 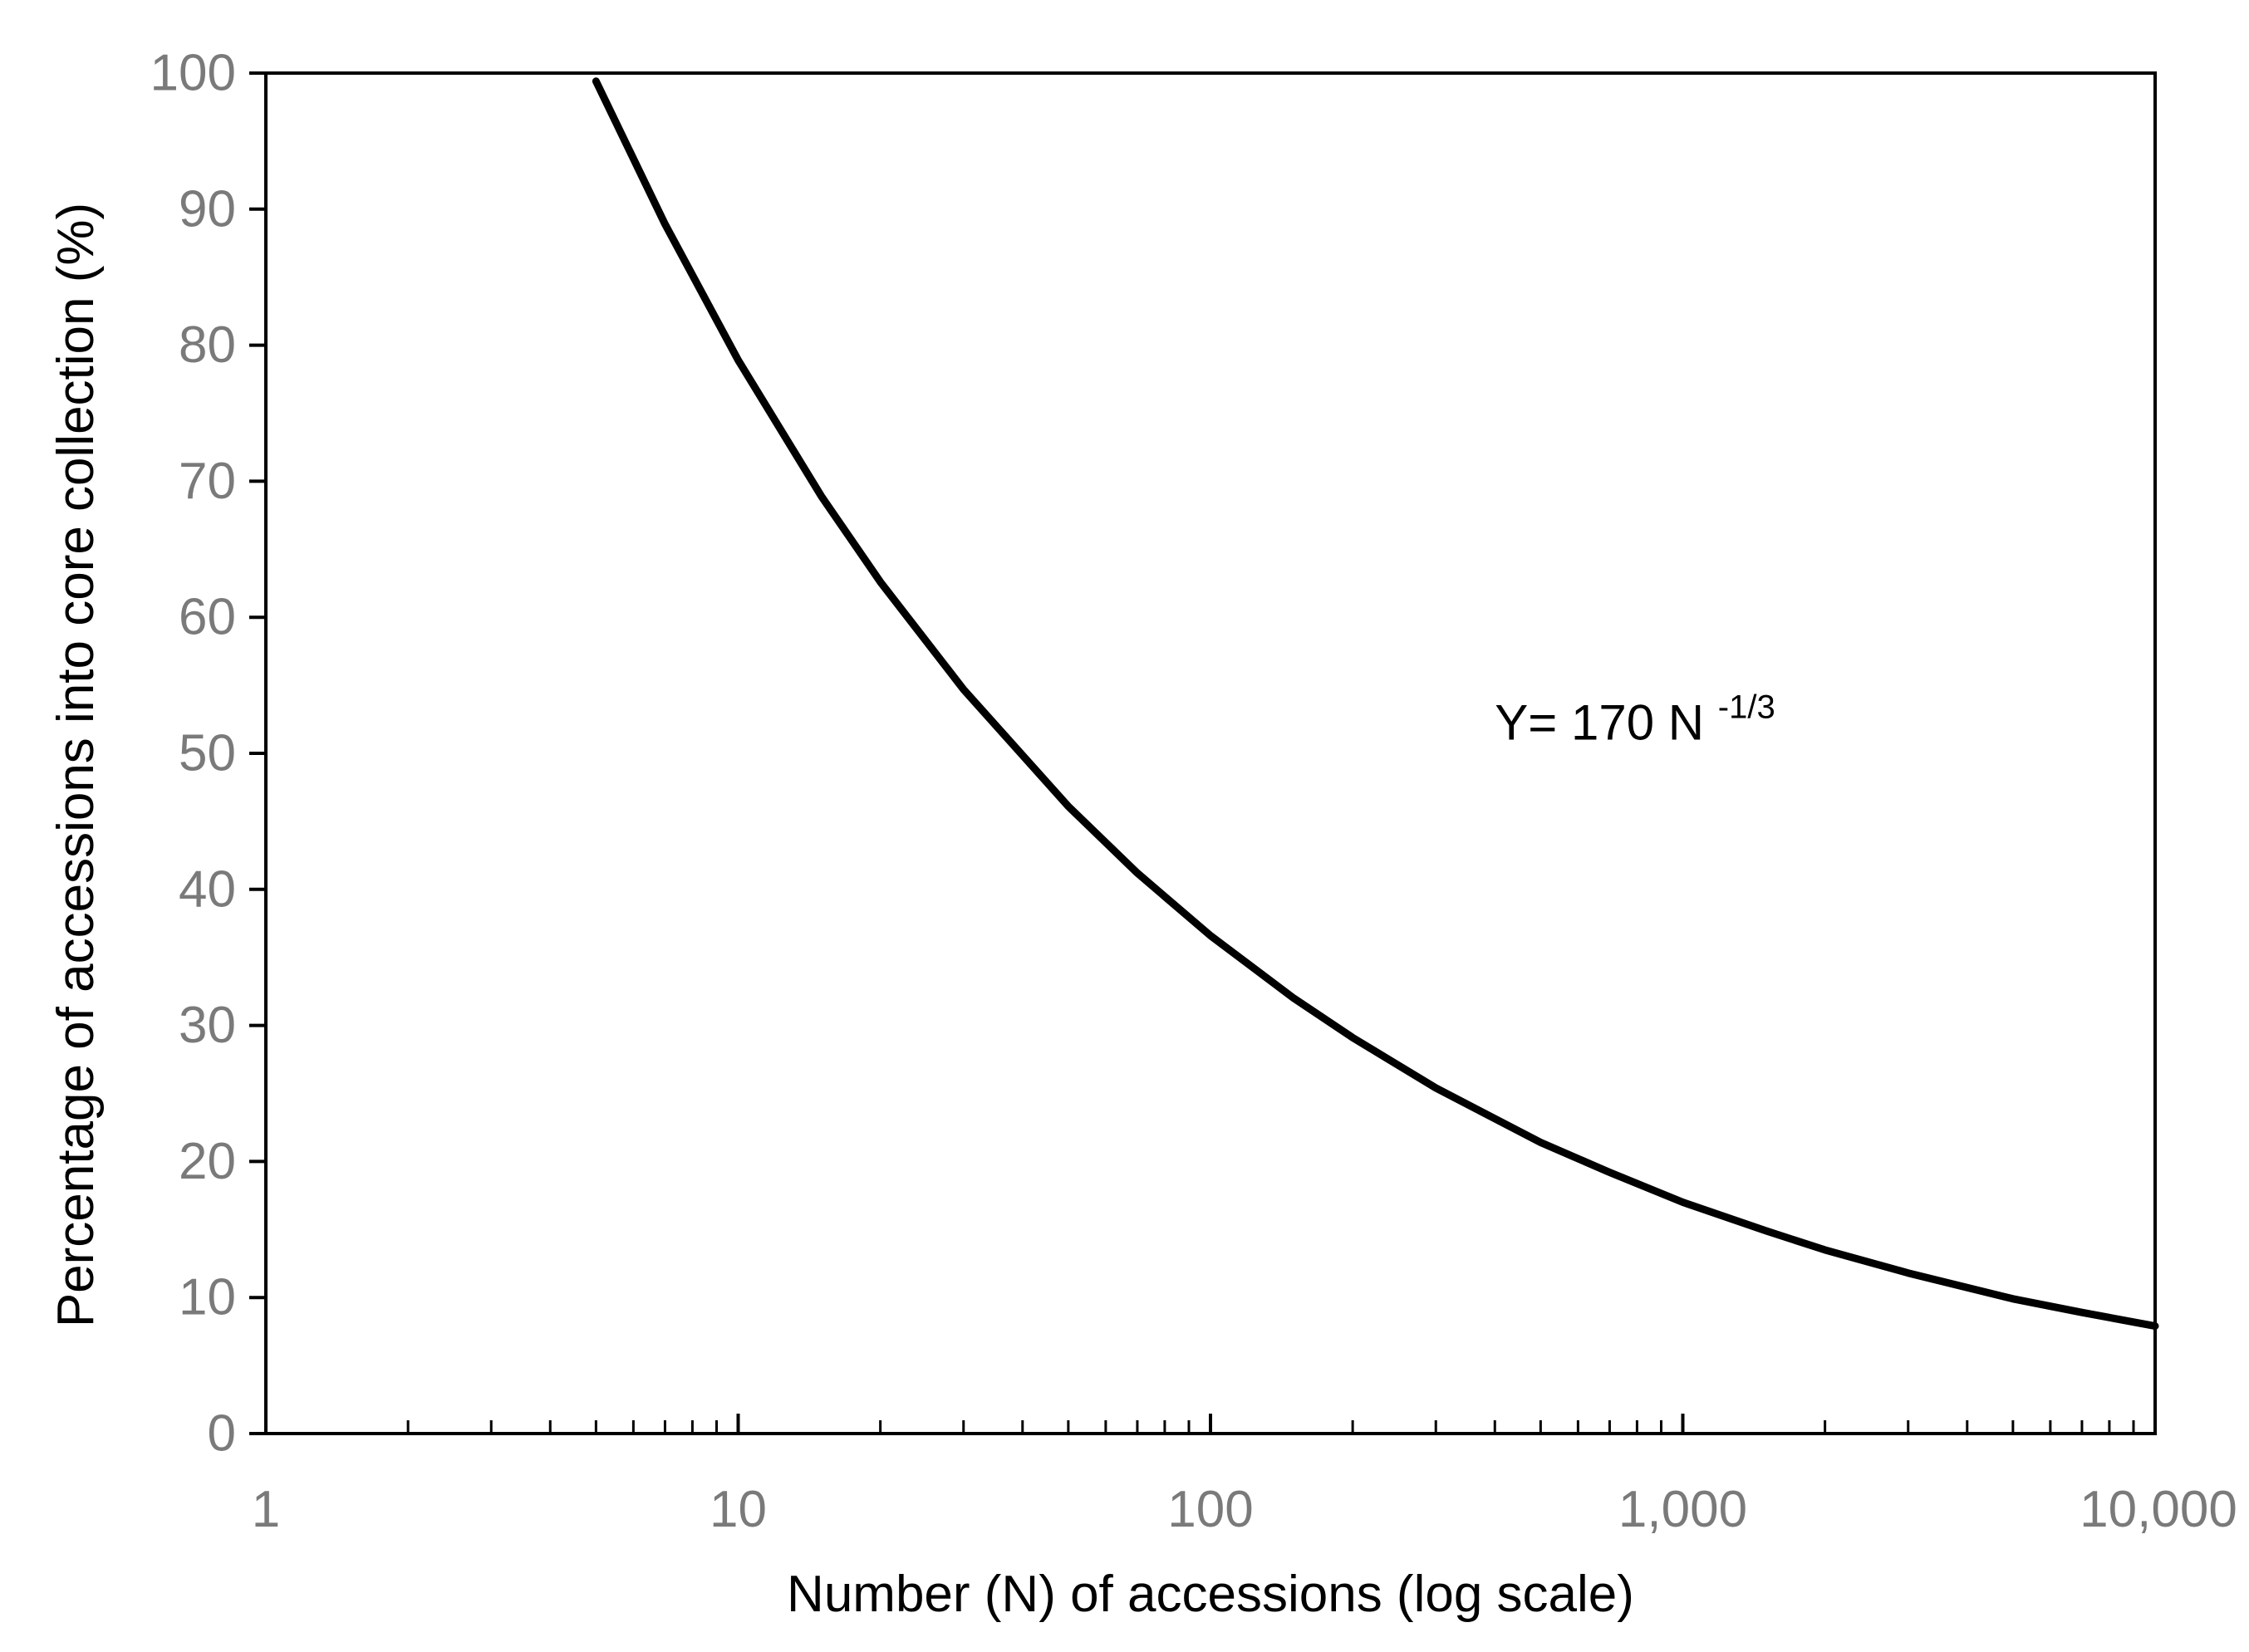 I want to click on x-axis-title: Number (N) of accessions (log scale), so click(x=1210, y=1594).